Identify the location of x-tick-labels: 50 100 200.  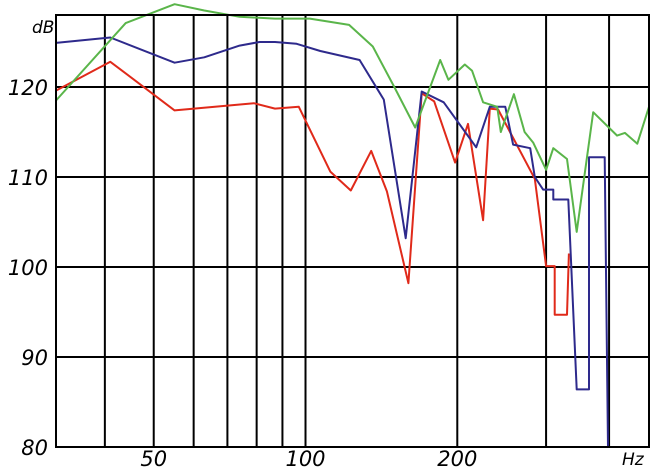
(308, 457).